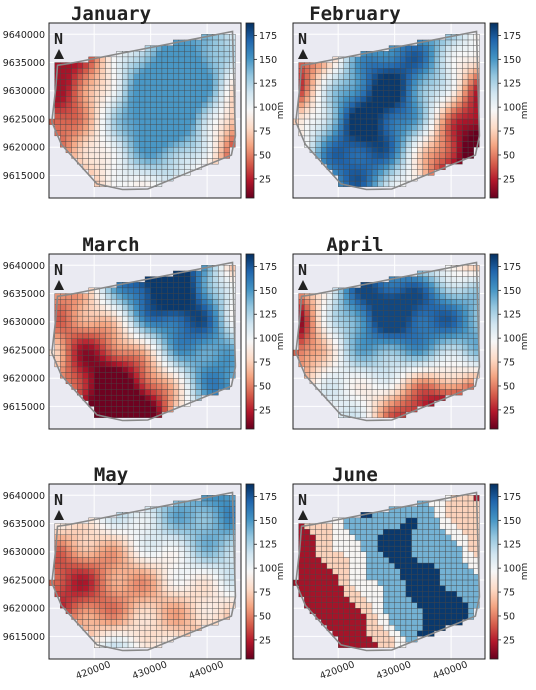  I want to click on colorbar, so click(250, 341).